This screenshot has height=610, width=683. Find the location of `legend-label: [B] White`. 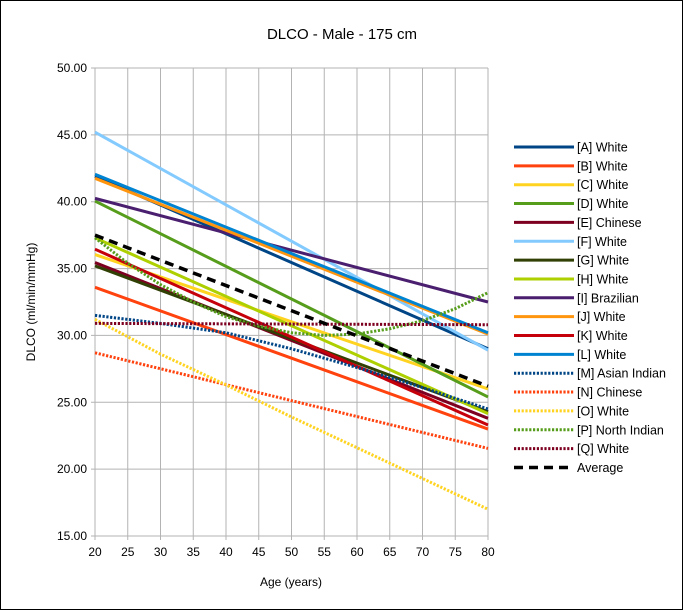

legend-label: [B] White is located at coordinates (602, 166).